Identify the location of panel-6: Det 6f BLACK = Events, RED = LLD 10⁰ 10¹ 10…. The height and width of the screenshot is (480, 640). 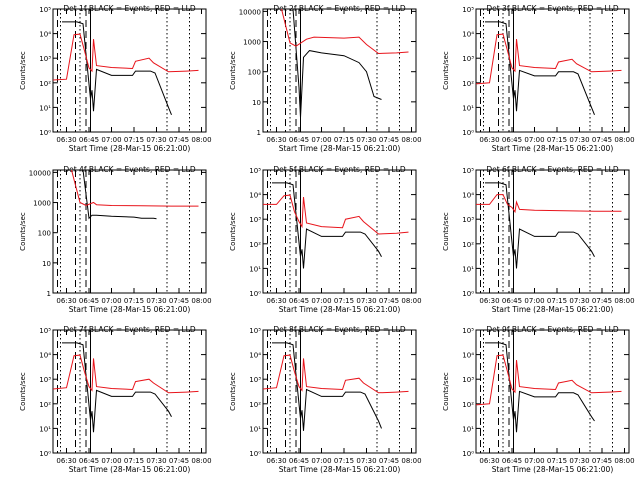
(538, 239).